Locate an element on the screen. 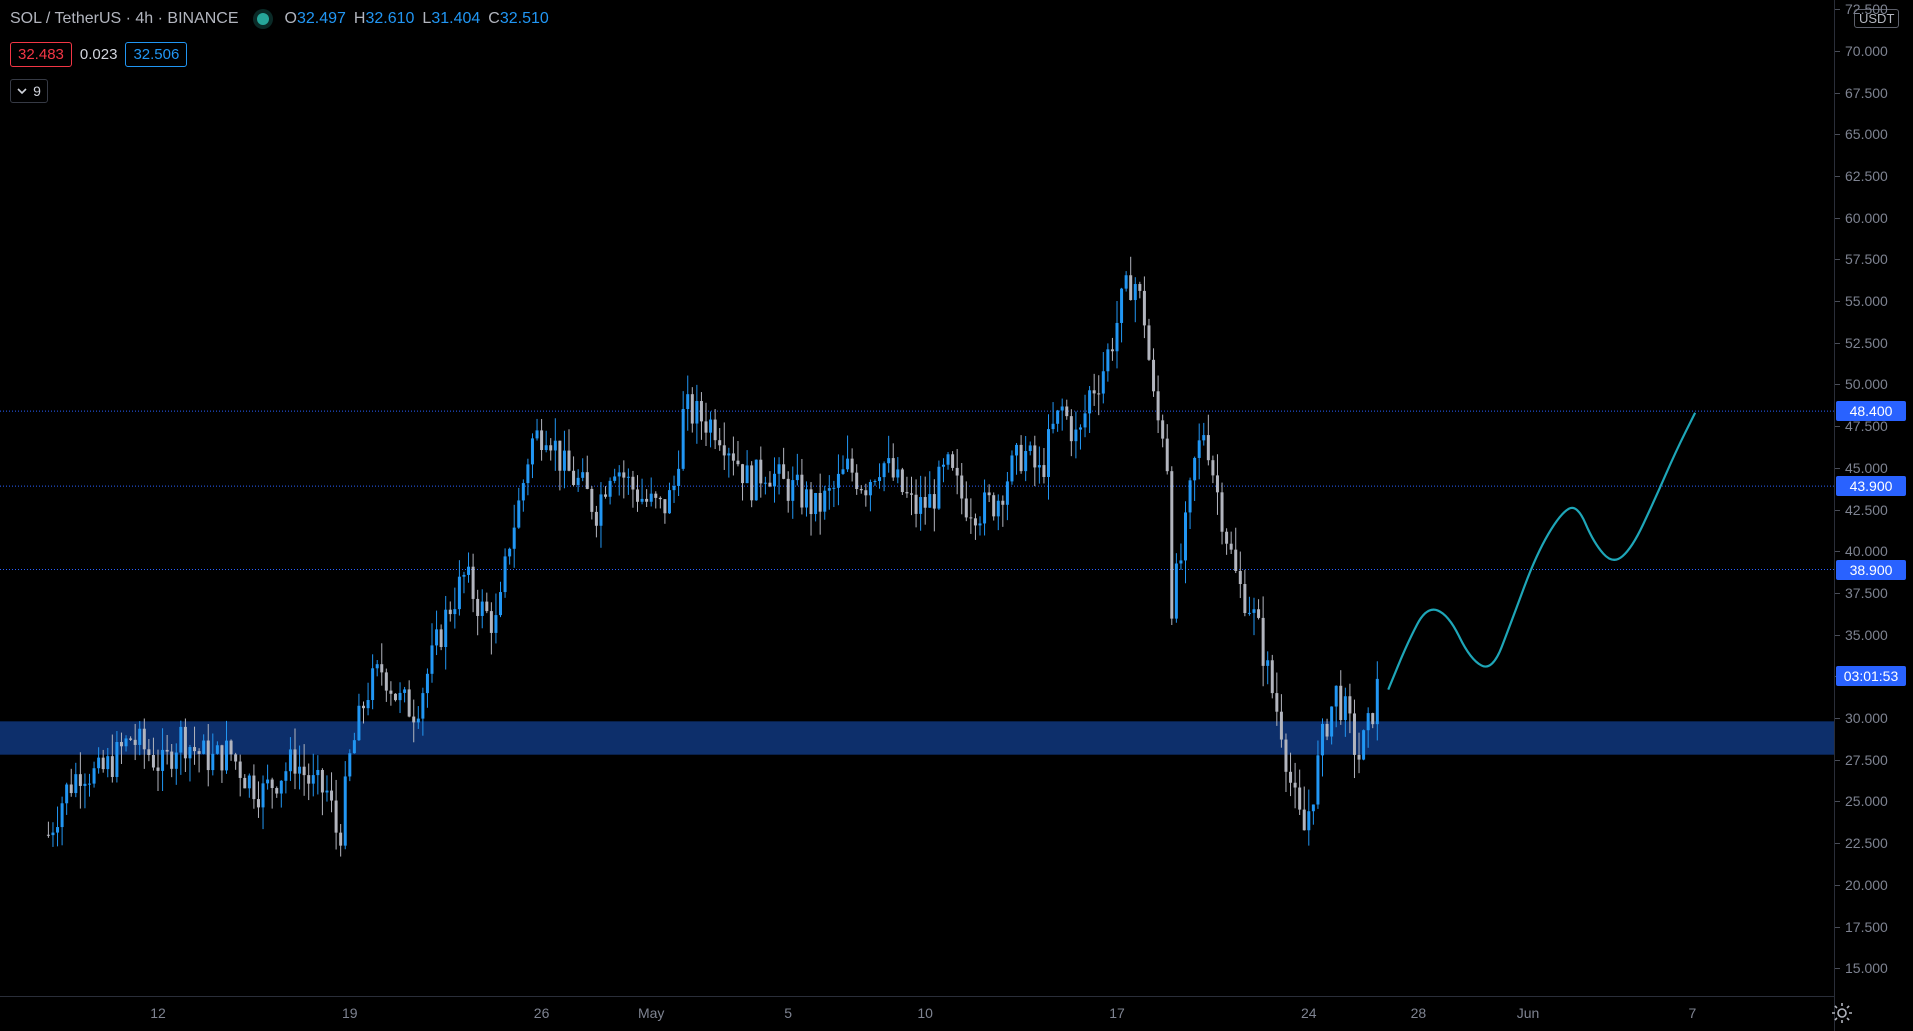 Image resolution: width=1913 pixels, height=1031 pixels. price-tick-label: 25.000 is located at coordinates (1866, 801).